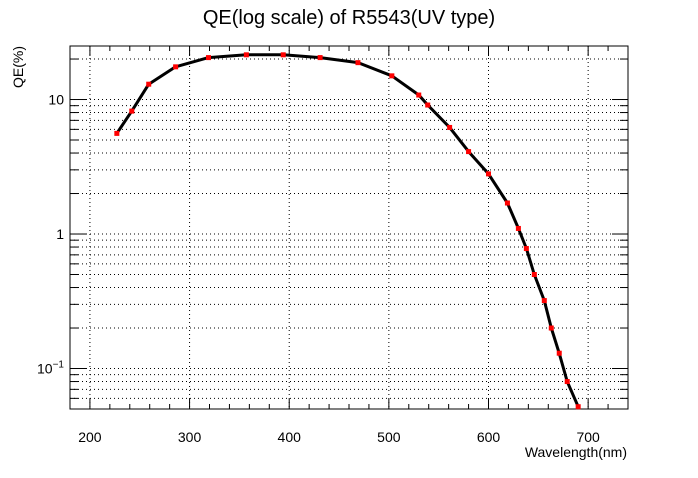 The height and width of the screenshot is (478, 698). I want to click on y-tick-label: 10−1, so click(50, 368).